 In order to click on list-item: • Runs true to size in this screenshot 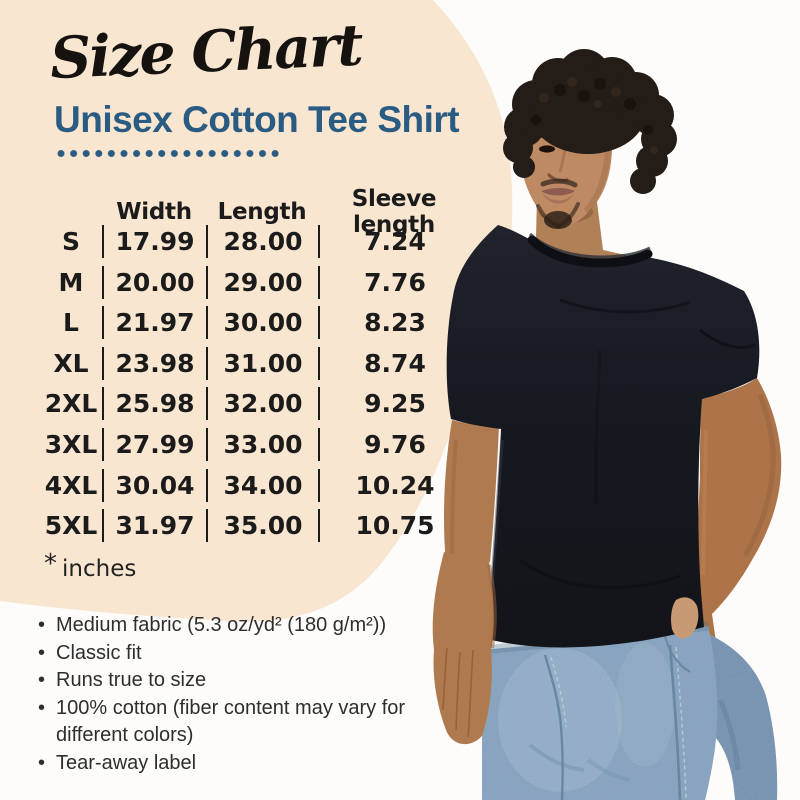, I will do `click(239, 681)`.